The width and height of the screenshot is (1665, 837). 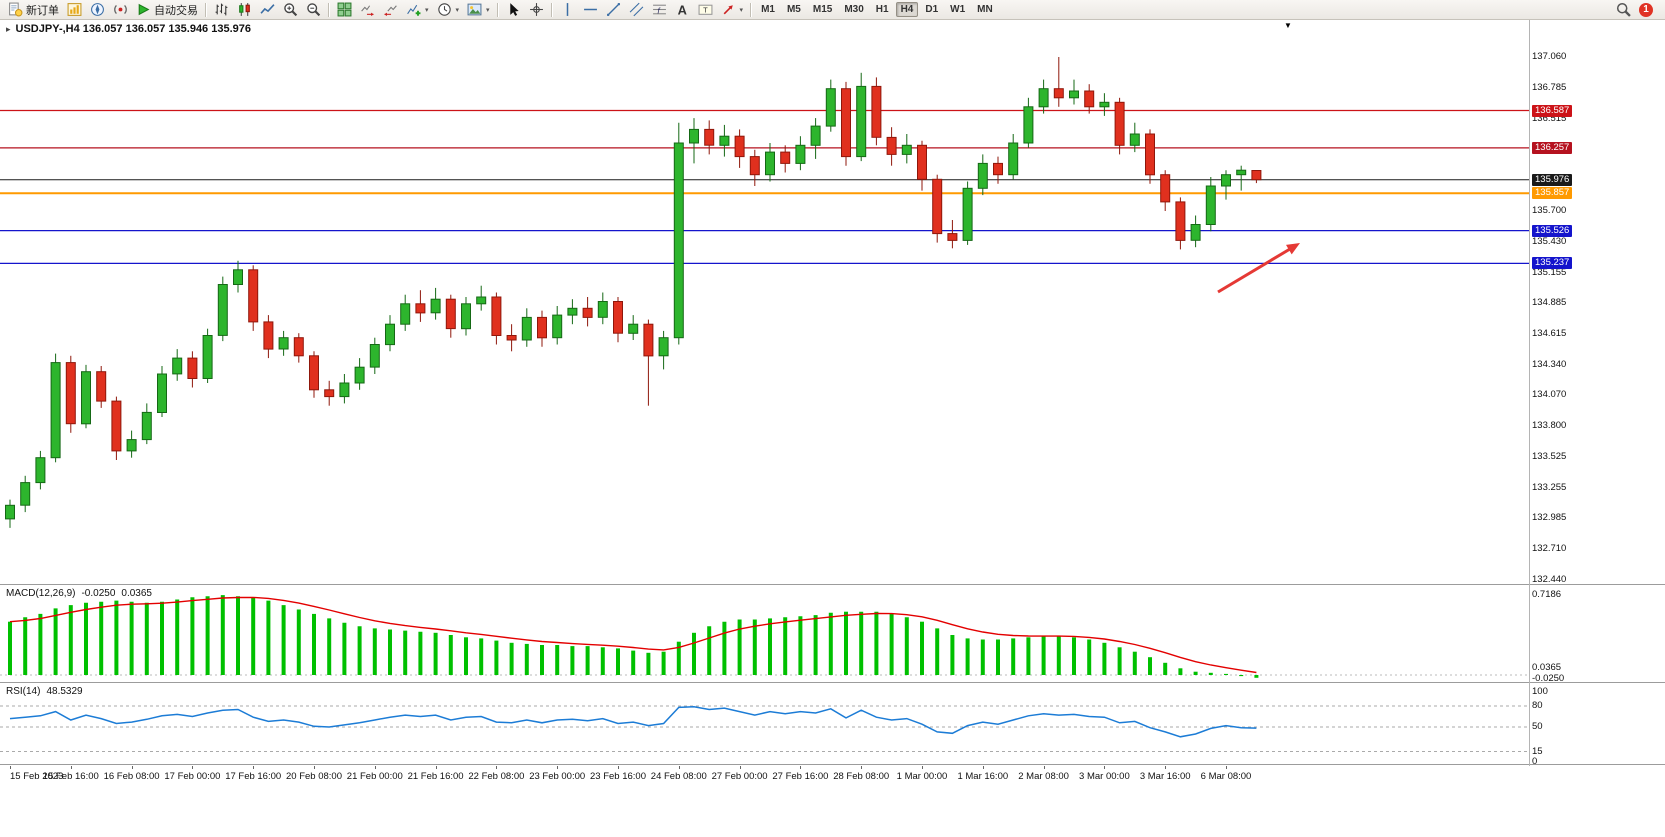 I want to click on chart-shift-marker: ▼, so click(x=1288, y=25).